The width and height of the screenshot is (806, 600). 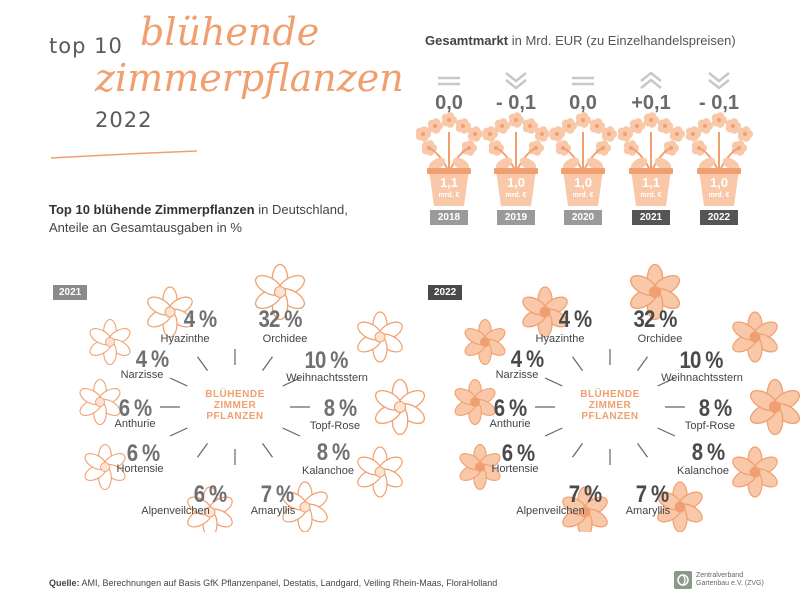 What do you see at coordinates (145, 227) in the screenshot?
I see `subtitle-line2: Anteile an Gesamtausgaben in %` at bounding box center [145, 227].